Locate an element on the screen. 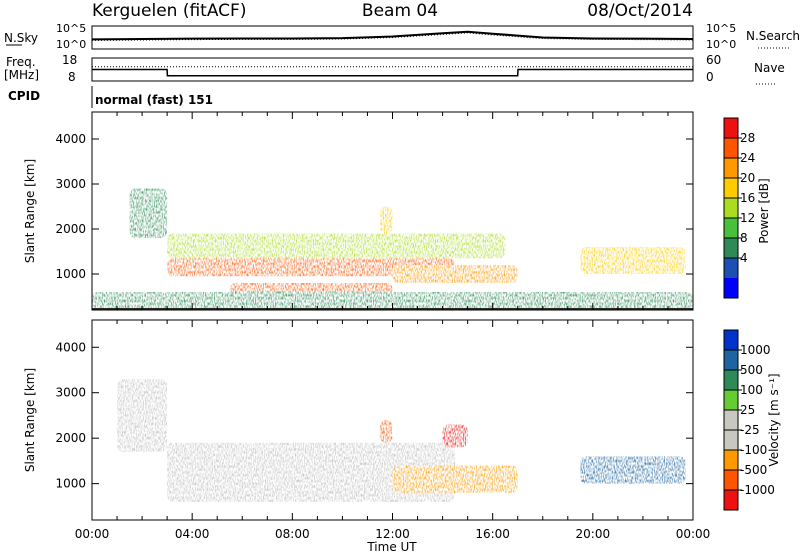 Image resolution: width=800 pixels, height=554 pixels. freq-label-2: [MHz] is located at coordinates (21, 75).